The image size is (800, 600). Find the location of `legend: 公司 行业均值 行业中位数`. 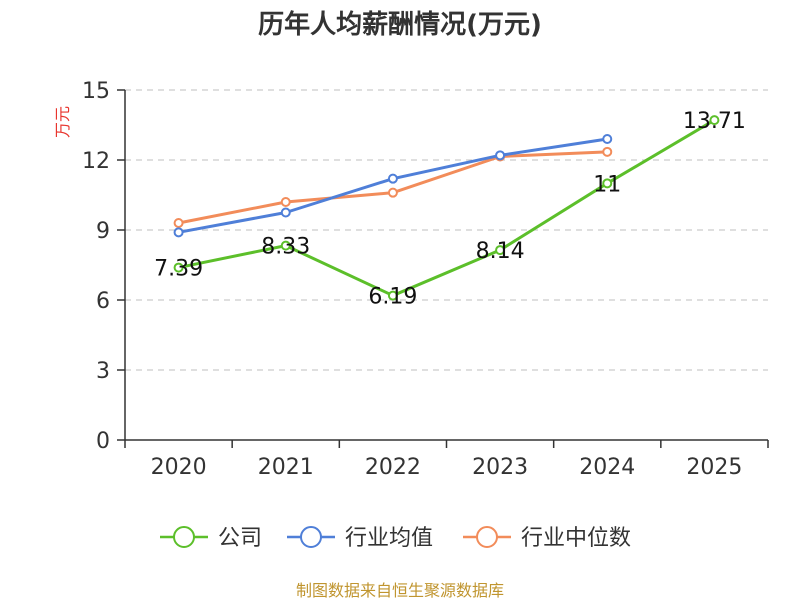

legend: 公司 行业均值 行业中位数 is located at coordinates (395, 538).